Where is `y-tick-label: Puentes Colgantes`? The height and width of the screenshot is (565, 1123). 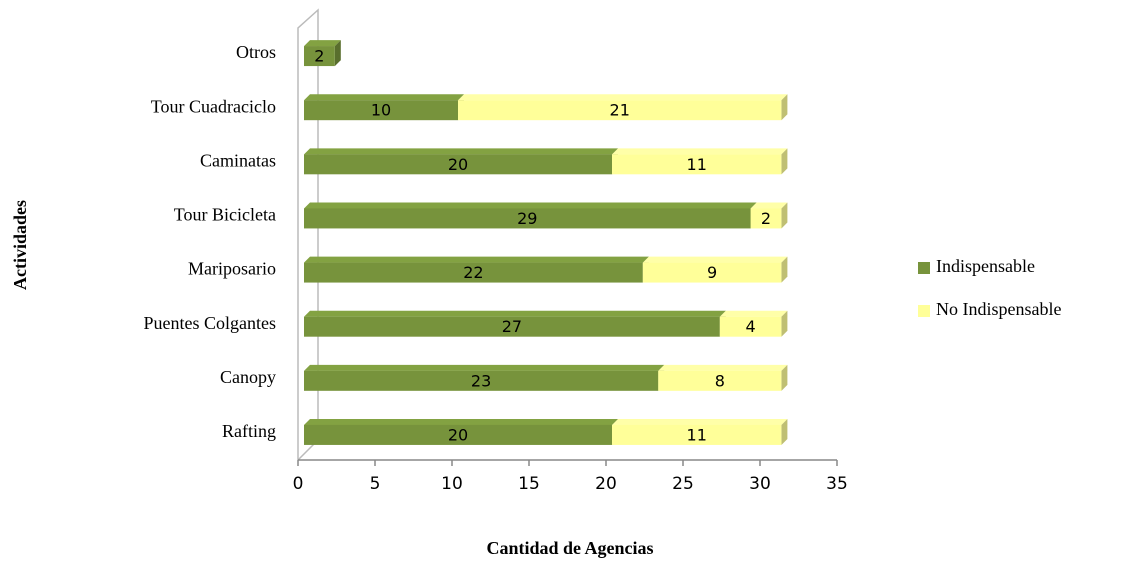
y-tick-label: Puentes Colgantes is located at coordinates (210, 323).